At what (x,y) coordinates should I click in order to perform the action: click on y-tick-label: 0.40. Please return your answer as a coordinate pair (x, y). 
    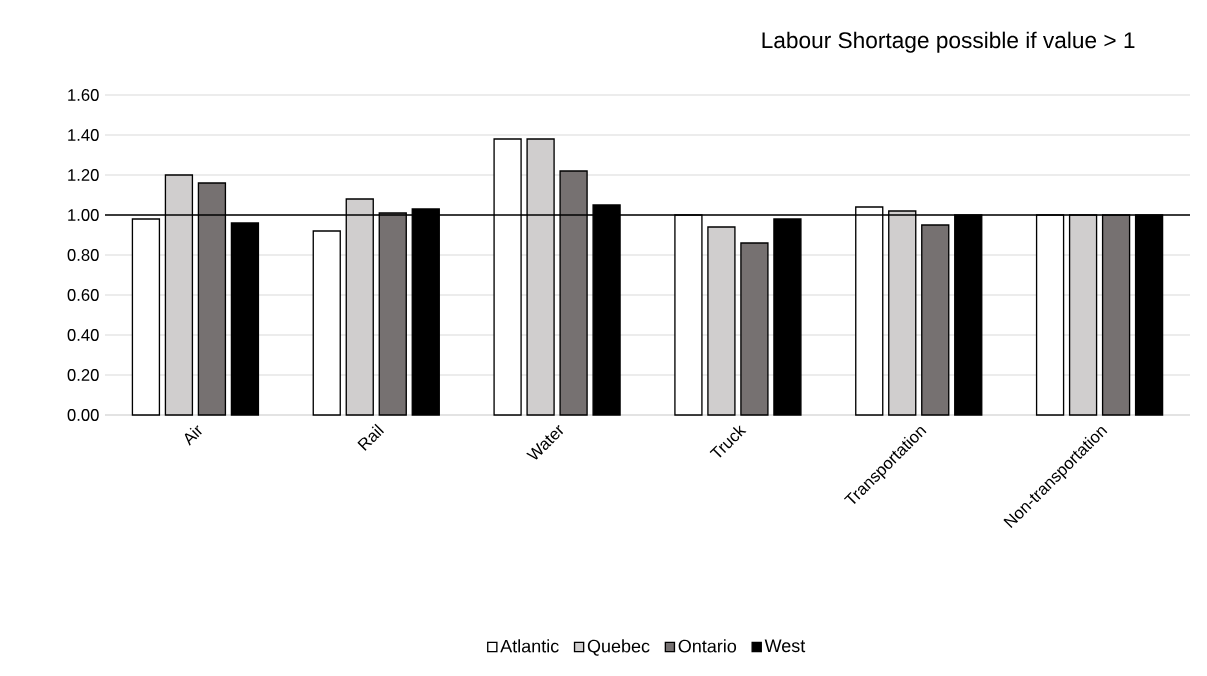
    Looking at the image, I should click on (83, 335).